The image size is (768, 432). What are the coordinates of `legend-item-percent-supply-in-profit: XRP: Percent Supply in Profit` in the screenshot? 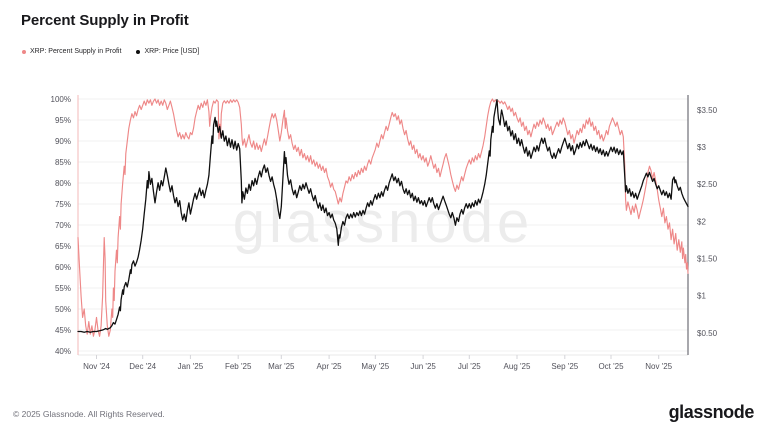 It's located at (71, 51).